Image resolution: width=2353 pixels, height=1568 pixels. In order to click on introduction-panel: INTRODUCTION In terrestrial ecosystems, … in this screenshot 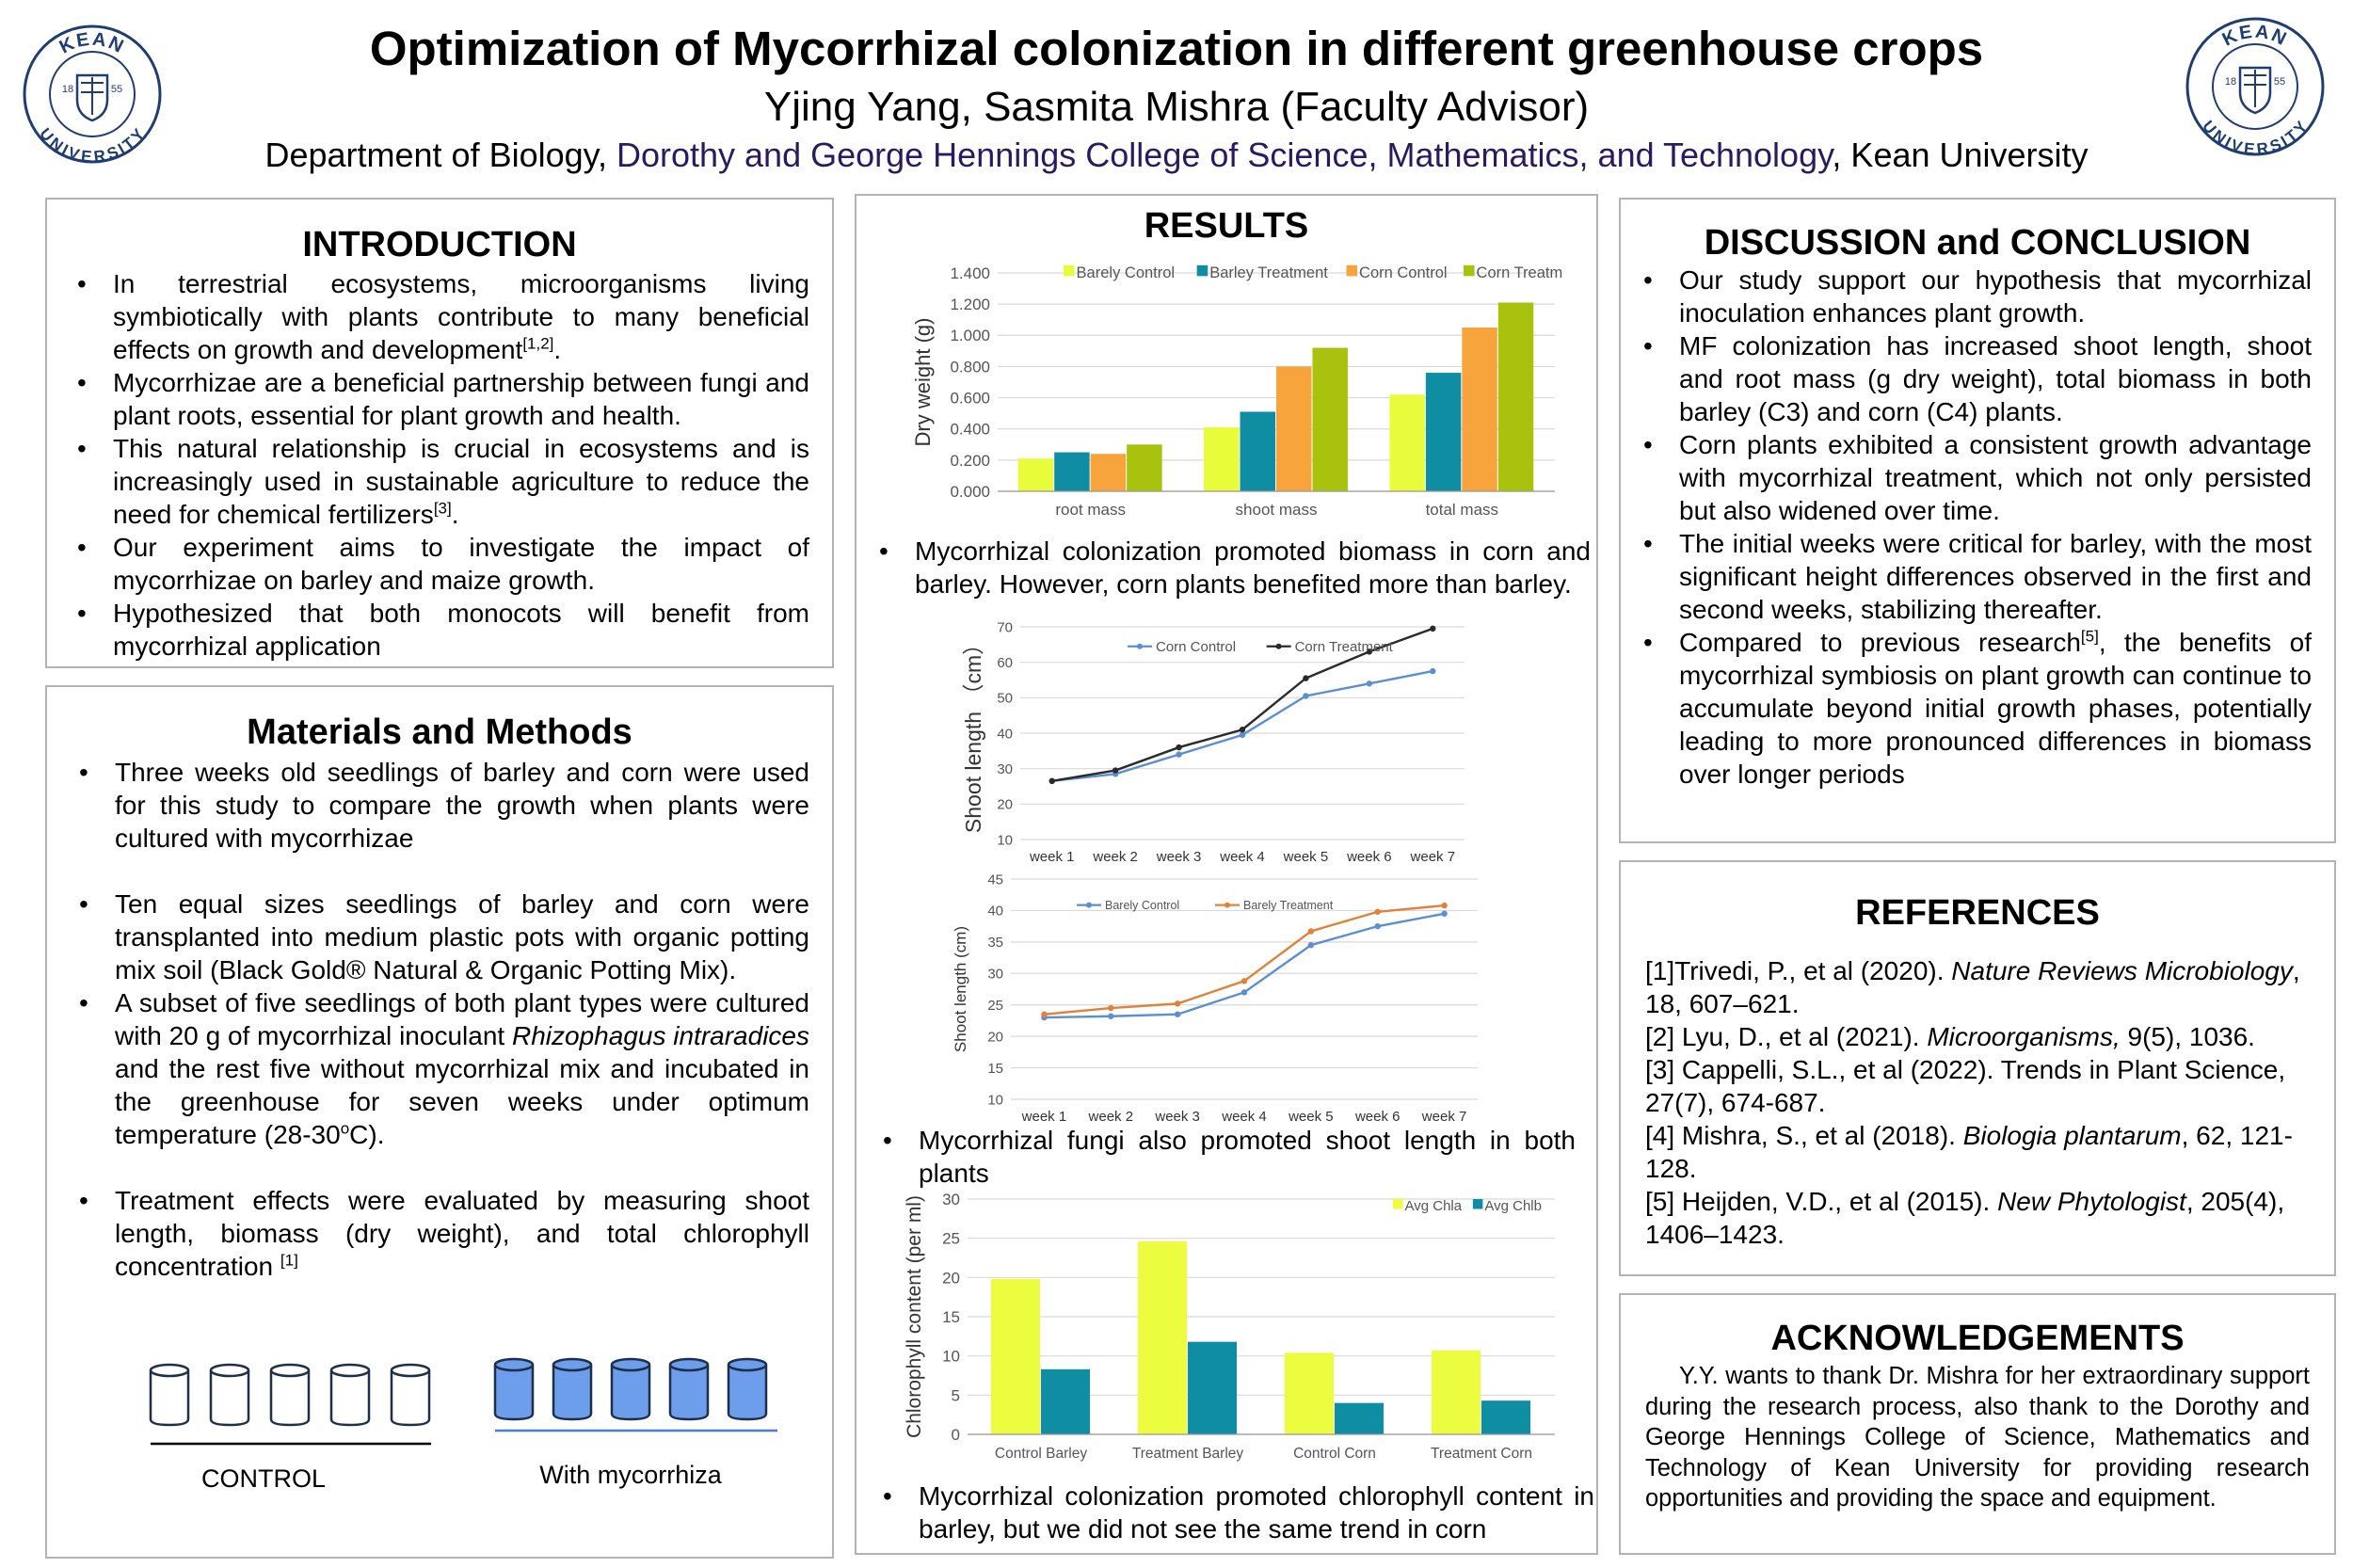, I will do `click(439, 433)`.